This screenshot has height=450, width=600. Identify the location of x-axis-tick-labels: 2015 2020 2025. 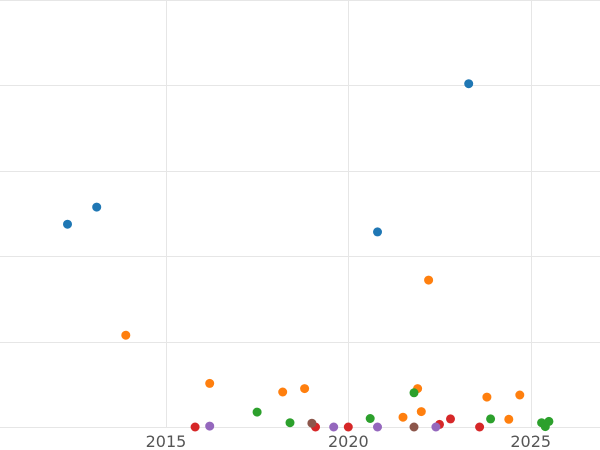
(348, 441).